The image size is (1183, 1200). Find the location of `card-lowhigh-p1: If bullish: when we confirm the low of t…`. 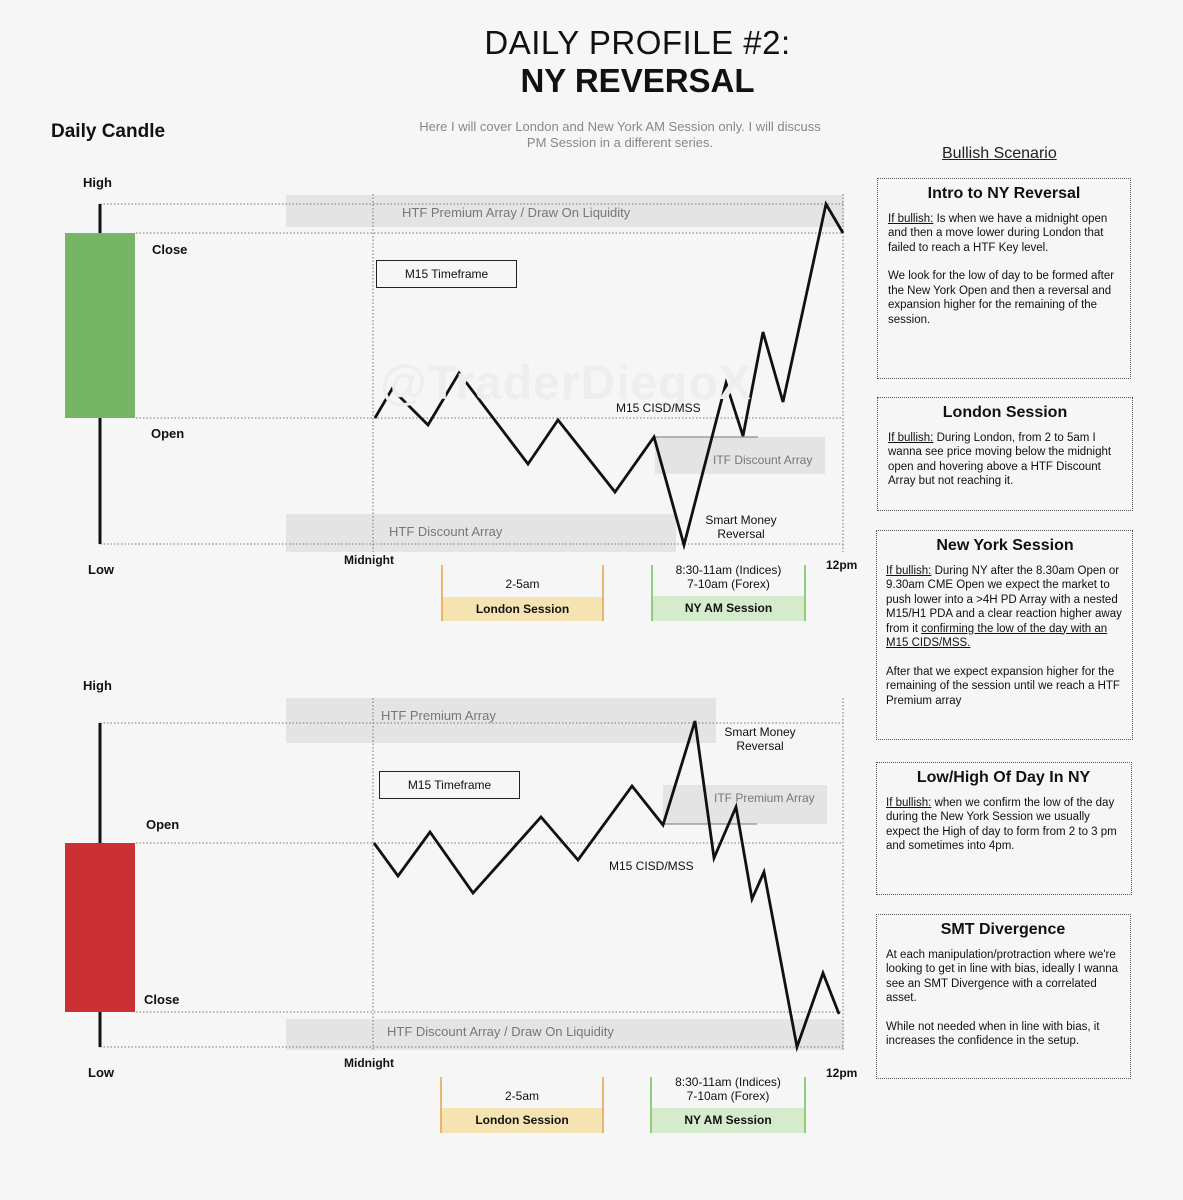

card-lowhigh-p1: If bullish: when we confirm the low of t… is located at coordinates (1003, 825).